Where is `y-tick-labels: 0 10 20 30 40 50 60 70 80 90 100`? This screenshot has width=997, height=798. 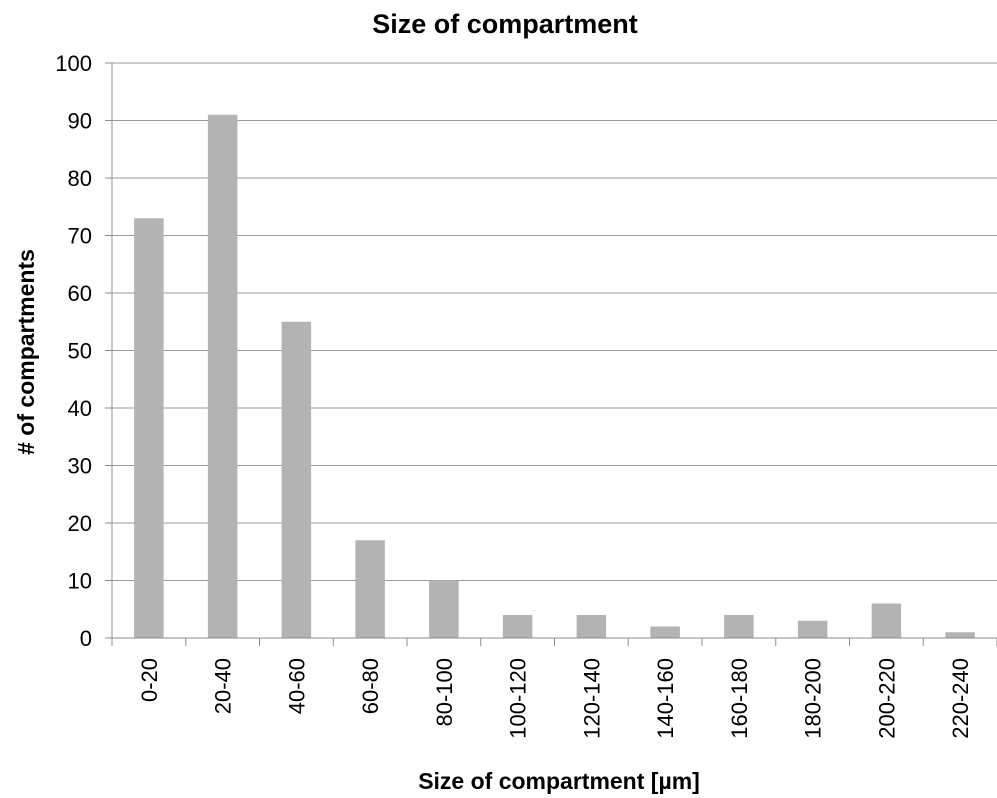
y-tick-labels: 0 10 20 30 40 50 60 70 80 90 100 is located at coordinates (73, 351).